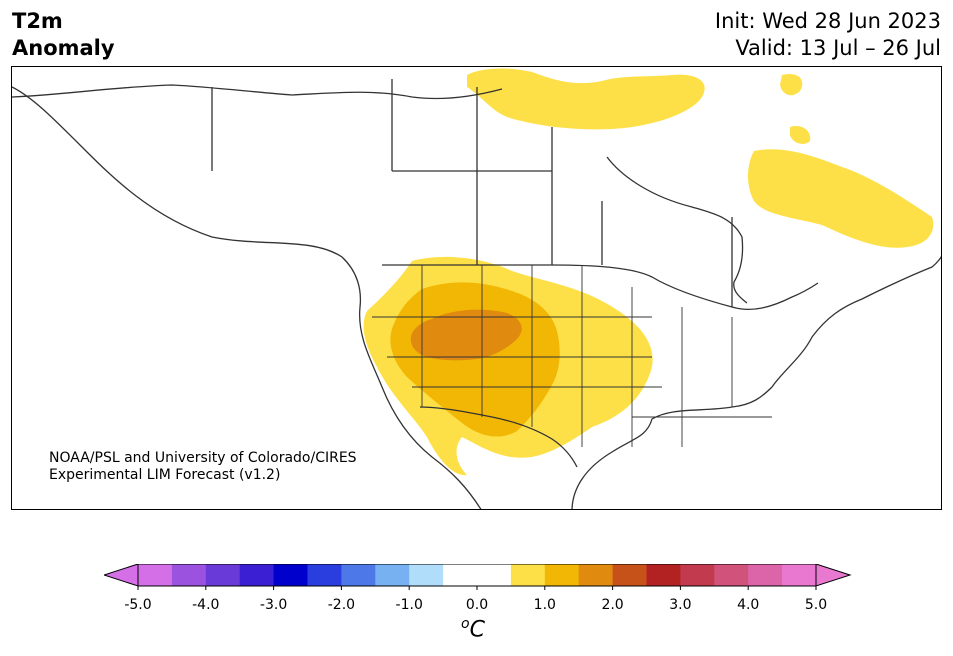  Describe the element at coordinates (545, 605) in the screenshot. I see `colorbar-tick-label: 1.0` at that location.